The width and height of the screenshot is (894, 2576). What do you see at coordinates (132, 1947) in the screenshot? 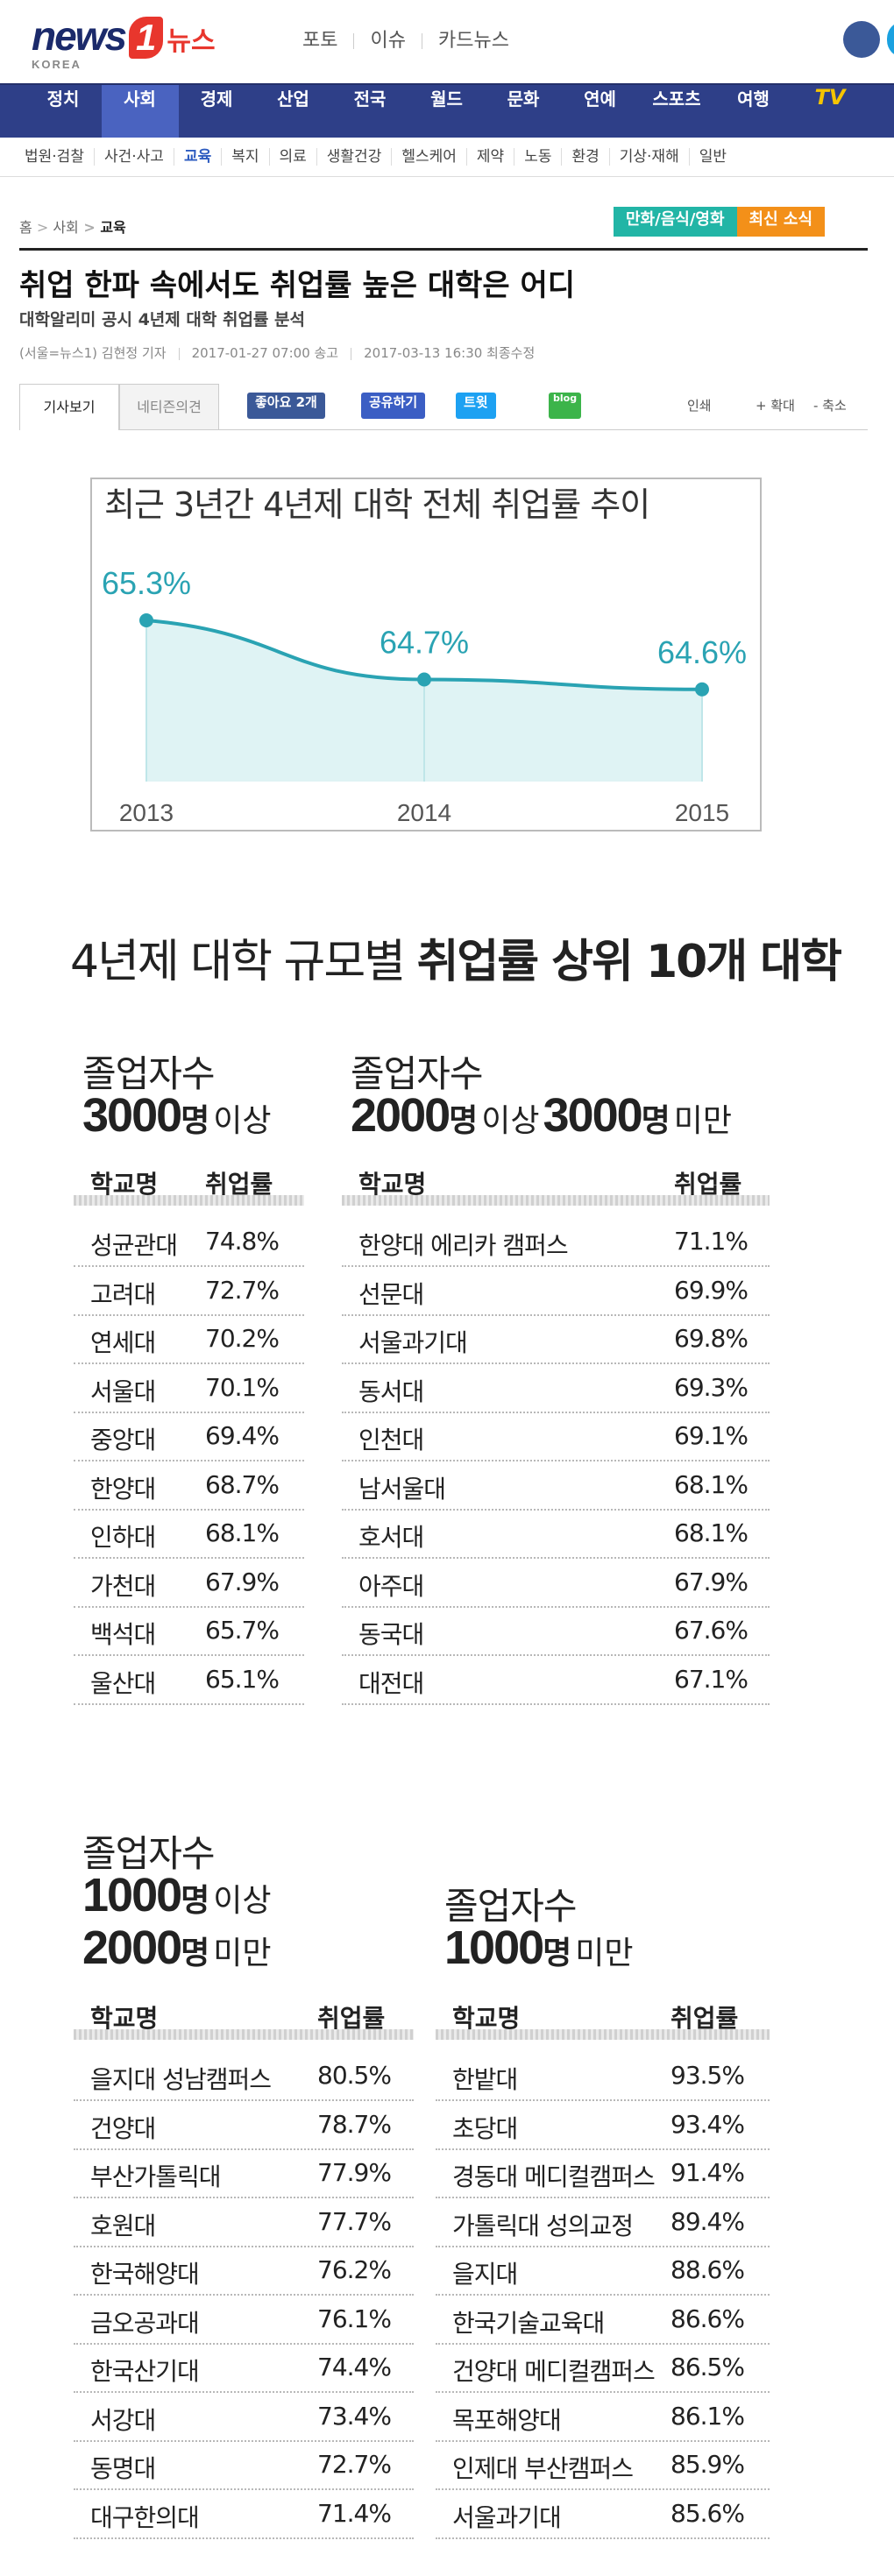
I see `criteria-part: 2000` at bounding box center [132, 1947].